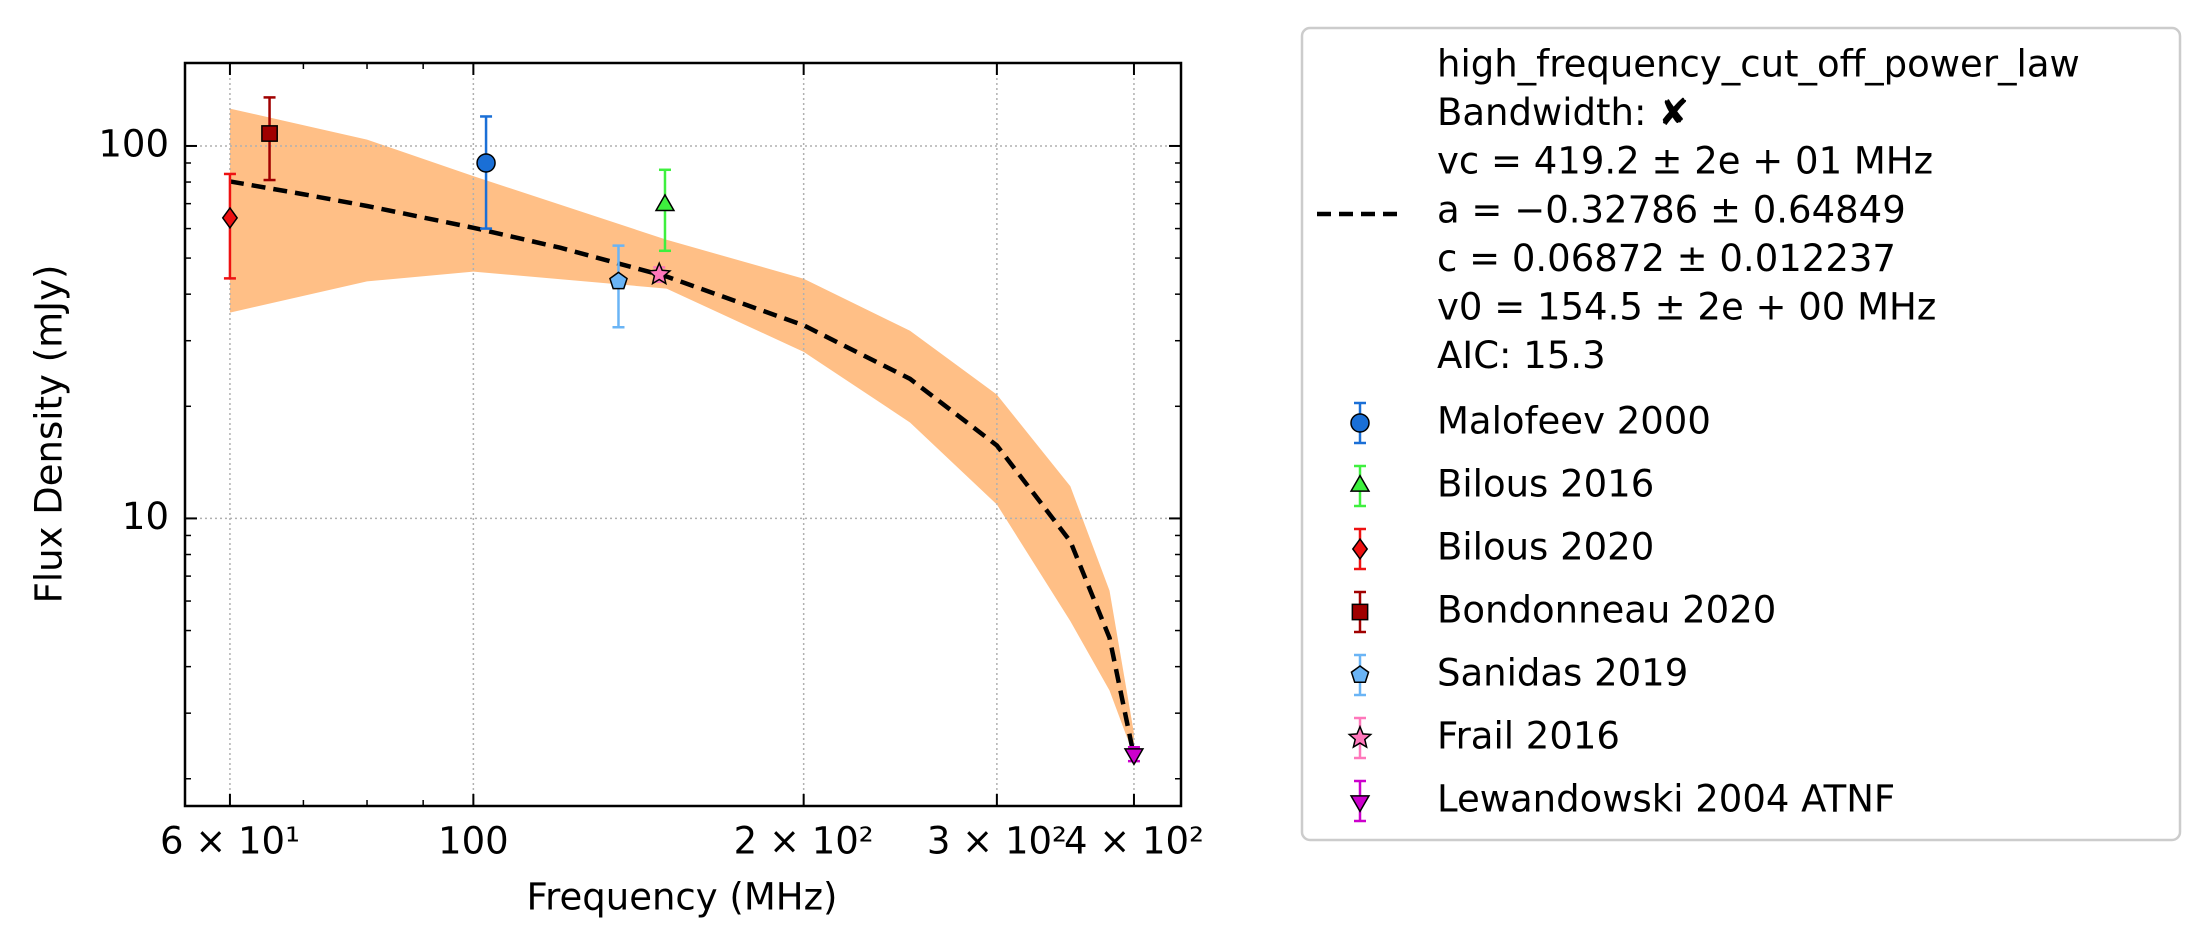  Describe the element at coordinates (1563, 112) in the screenshot. I see `legend-label: Bandwidth: ✘` at that location.